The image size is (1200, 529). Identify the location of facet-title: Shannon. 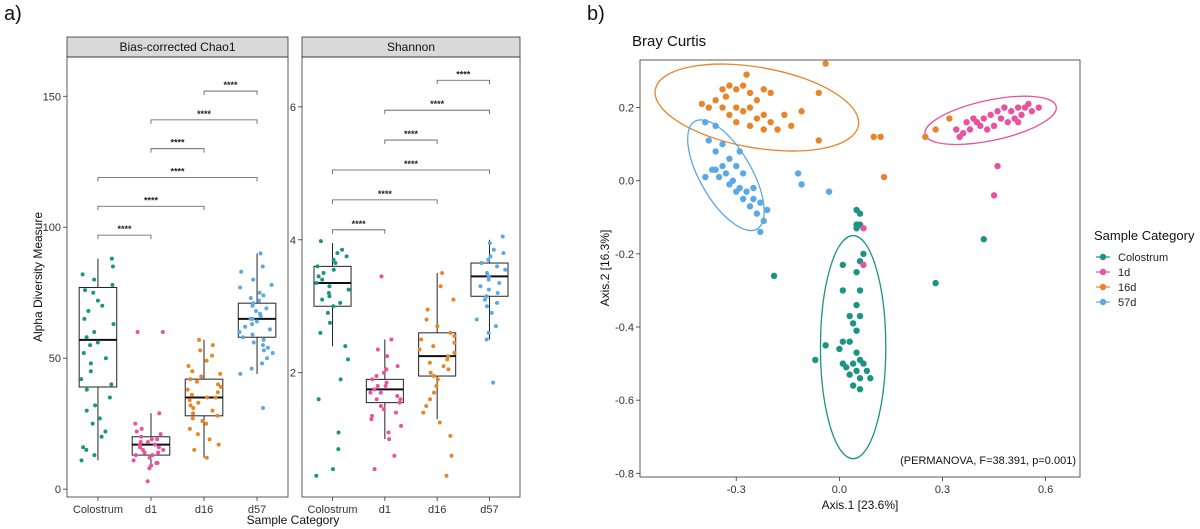
(411, 47).